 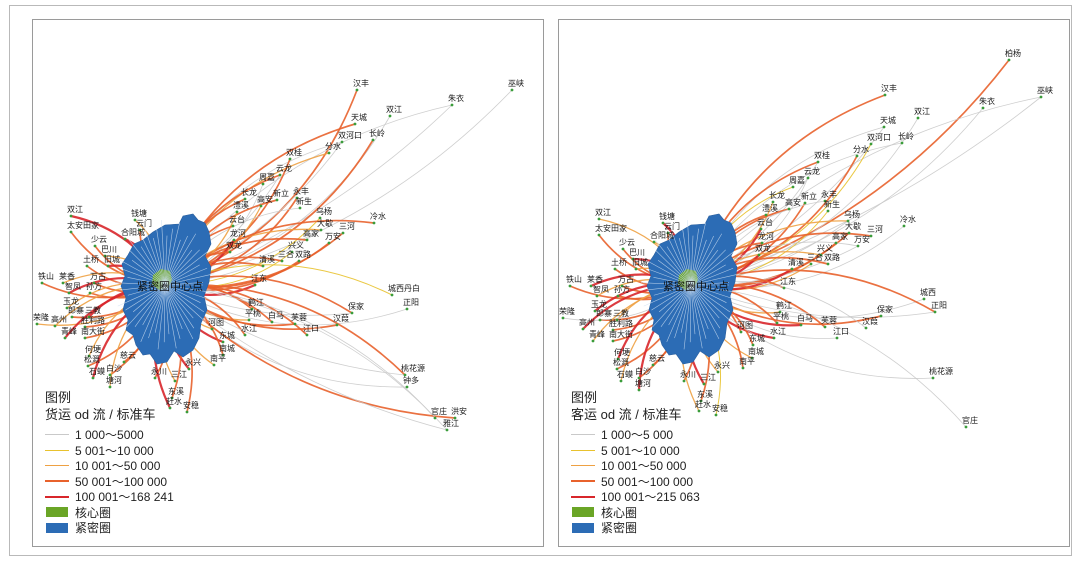 I want to click on place-label: 兴义, so click(x=825, y=248).